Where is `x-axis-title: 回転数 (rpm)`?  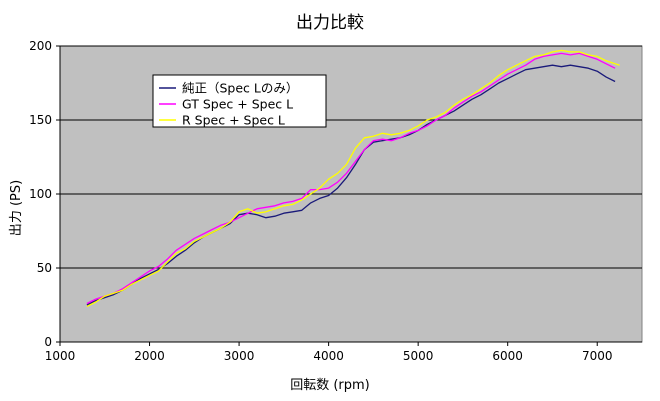 x-axis-title: 回転数 (rpm) is located at coordinates (330, 385).